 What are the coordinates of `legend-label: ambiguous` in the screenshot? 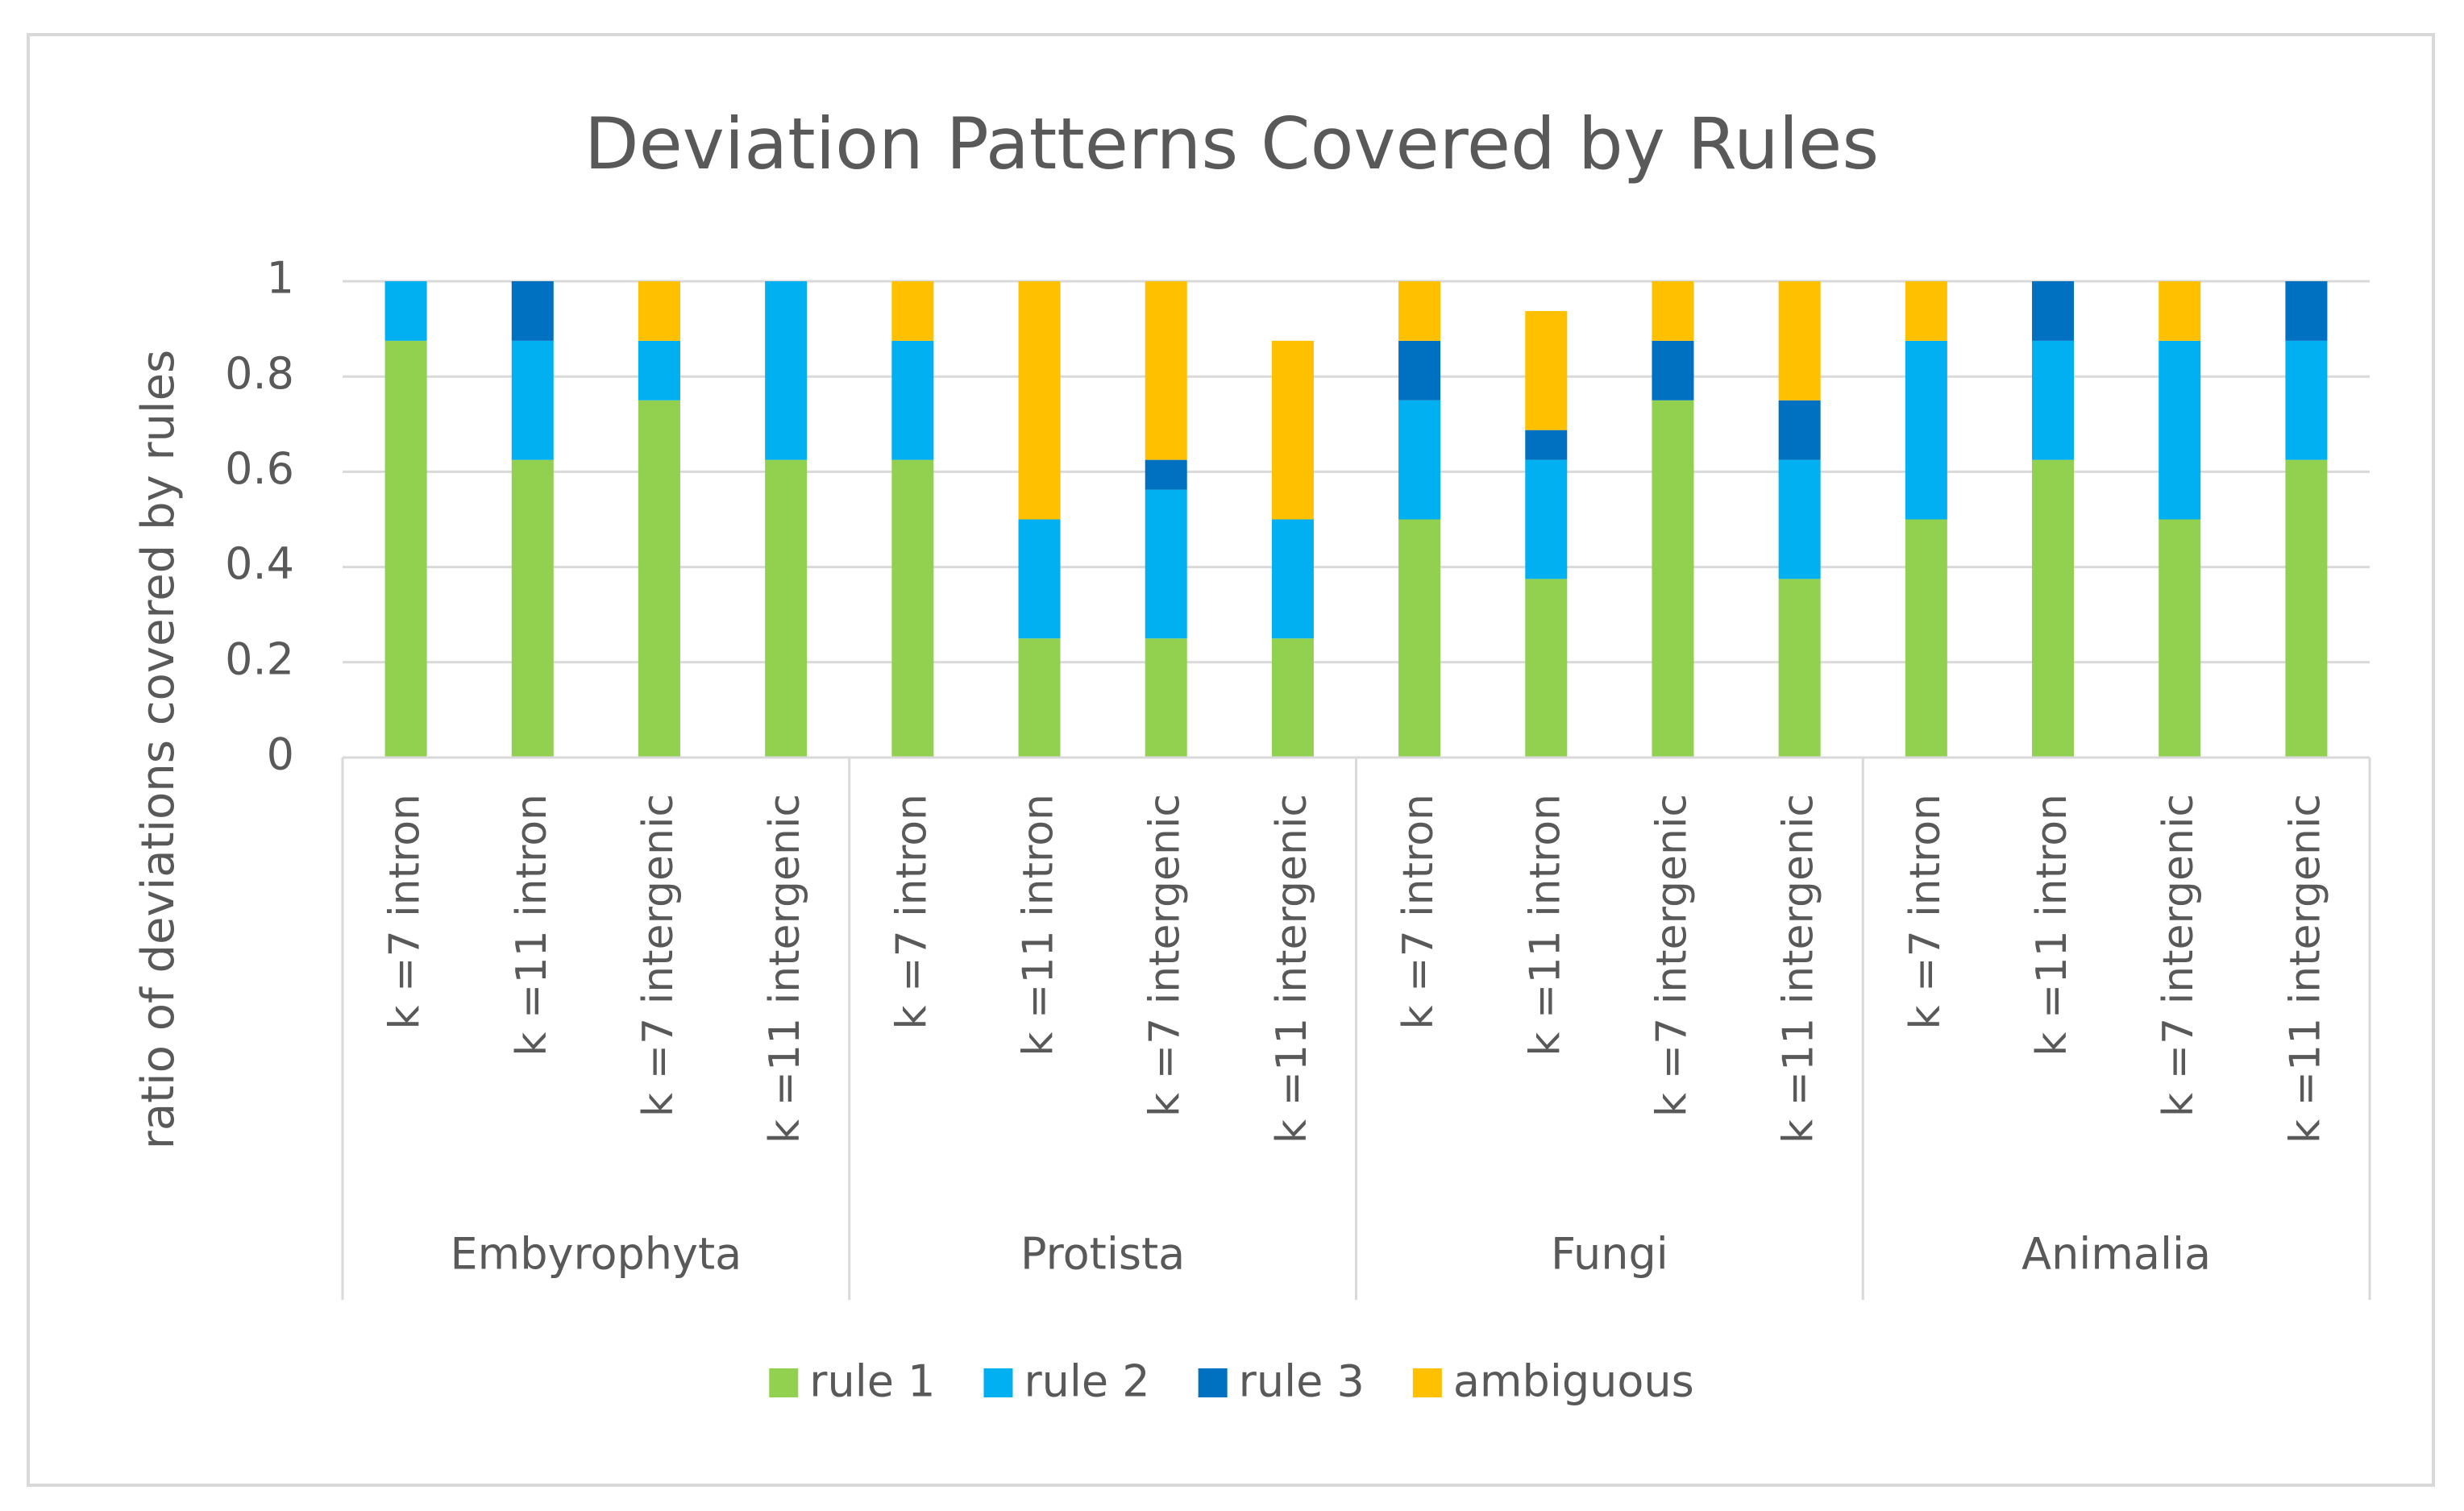 It's located at (1574, 1381).